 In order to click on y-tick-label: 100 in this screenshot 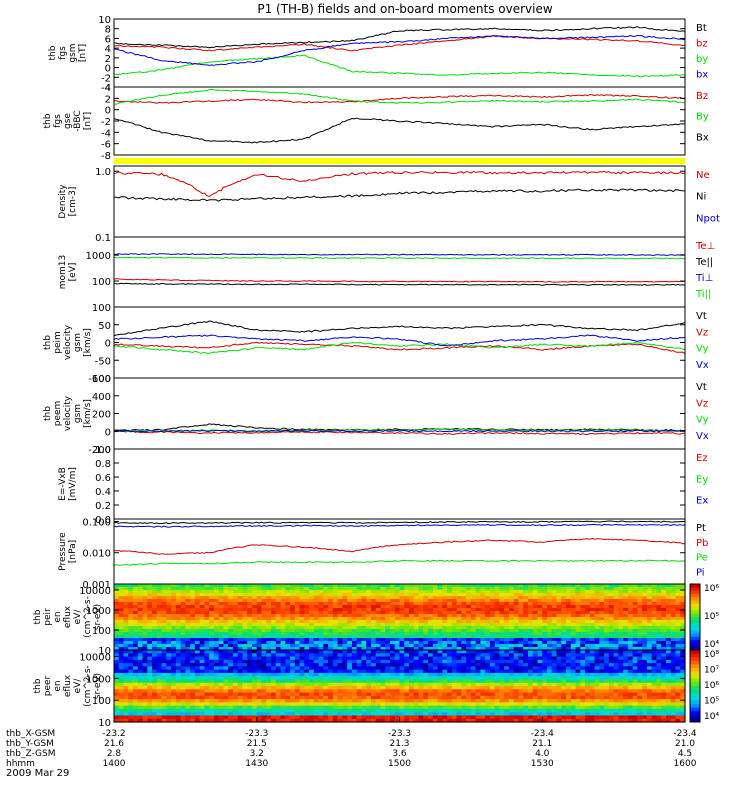, I will do `click(101, 631)`.